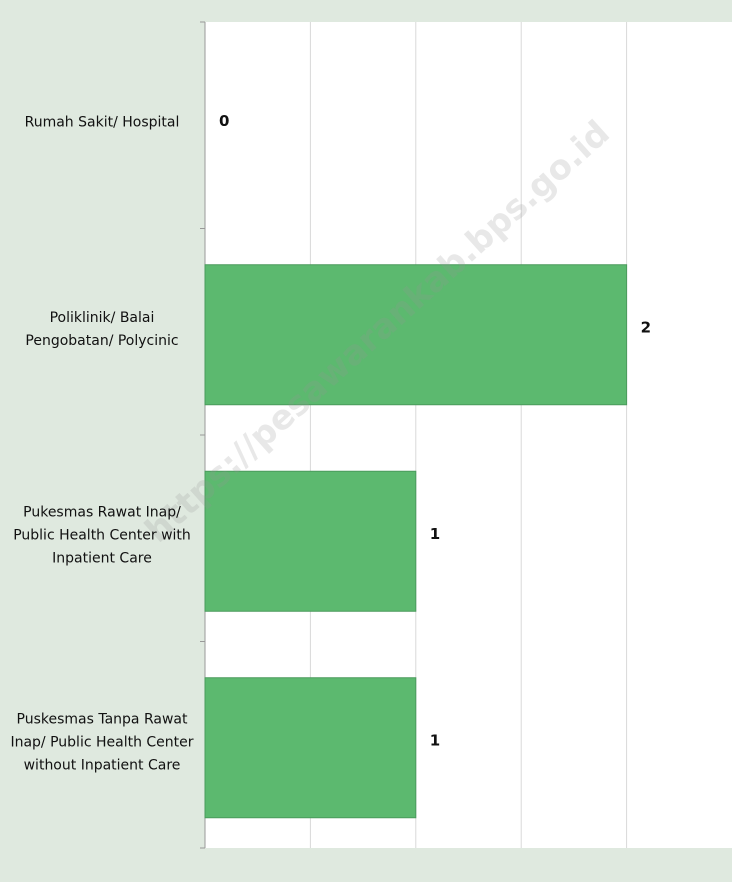 The width and height of the screenshot is (732, 882). I want to click on value-label: 2, so click(646, 327).